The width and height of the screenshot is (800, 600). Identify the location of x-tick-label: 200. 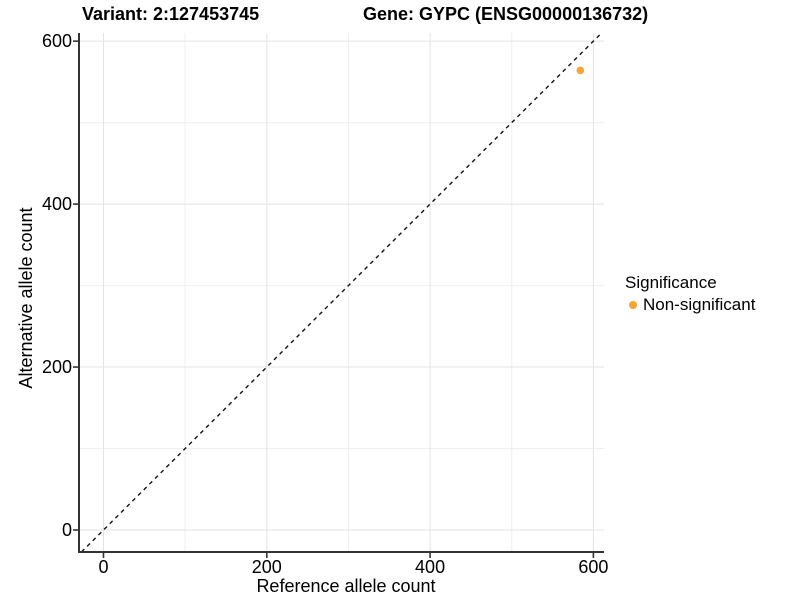
(266, 567).